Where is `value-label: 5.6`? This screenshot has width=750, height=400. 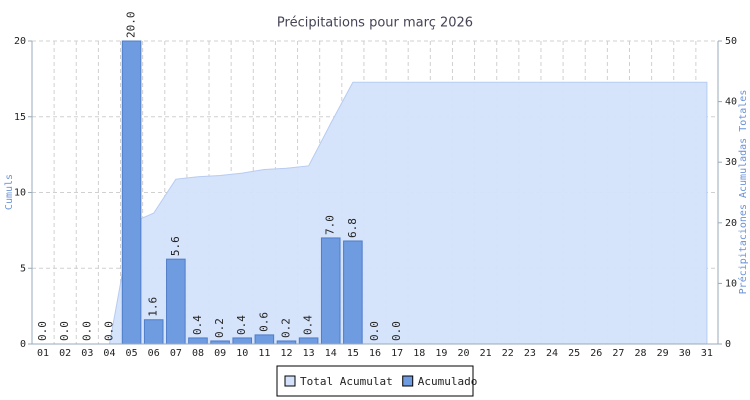 value-label: 5.6 is located at coordinates (175, 246).